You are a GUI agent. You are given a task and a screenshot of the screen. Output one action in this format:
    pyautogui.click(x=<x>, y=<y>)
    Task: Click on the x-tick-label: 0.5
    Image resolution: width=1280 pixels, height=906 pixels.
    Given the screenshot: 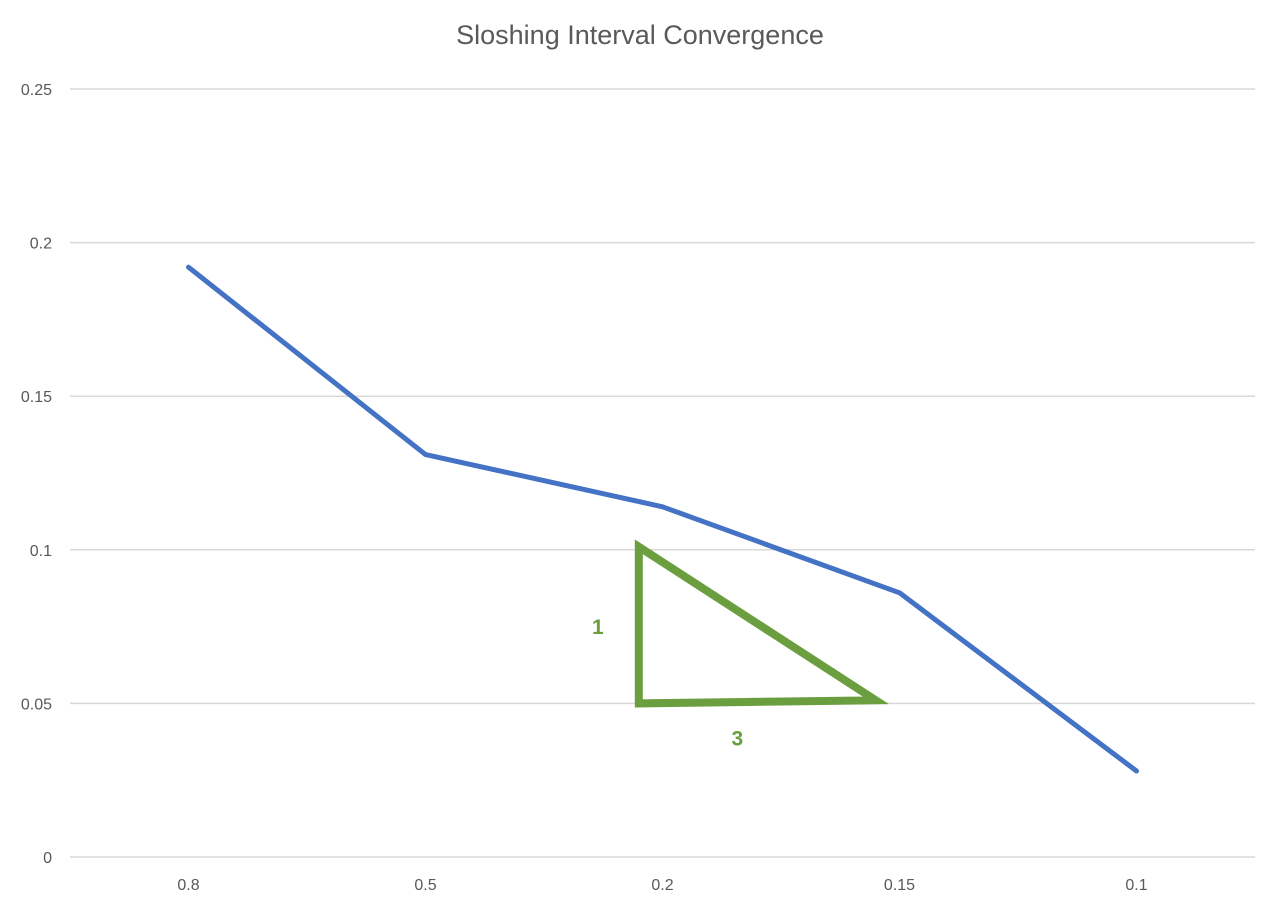 What is the action you would take?
    pyautogui.click(x=425, y=885)
    